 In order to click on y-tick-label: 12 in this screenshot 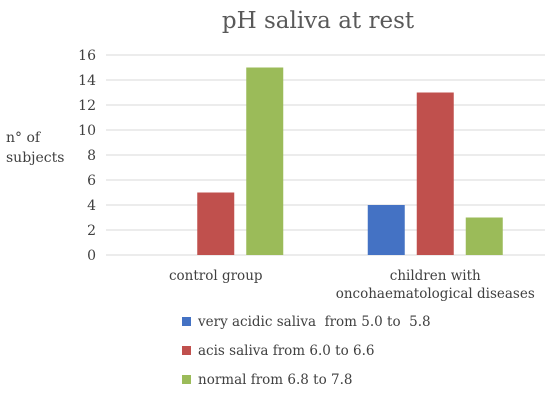, I will do `click(87, 106)`.